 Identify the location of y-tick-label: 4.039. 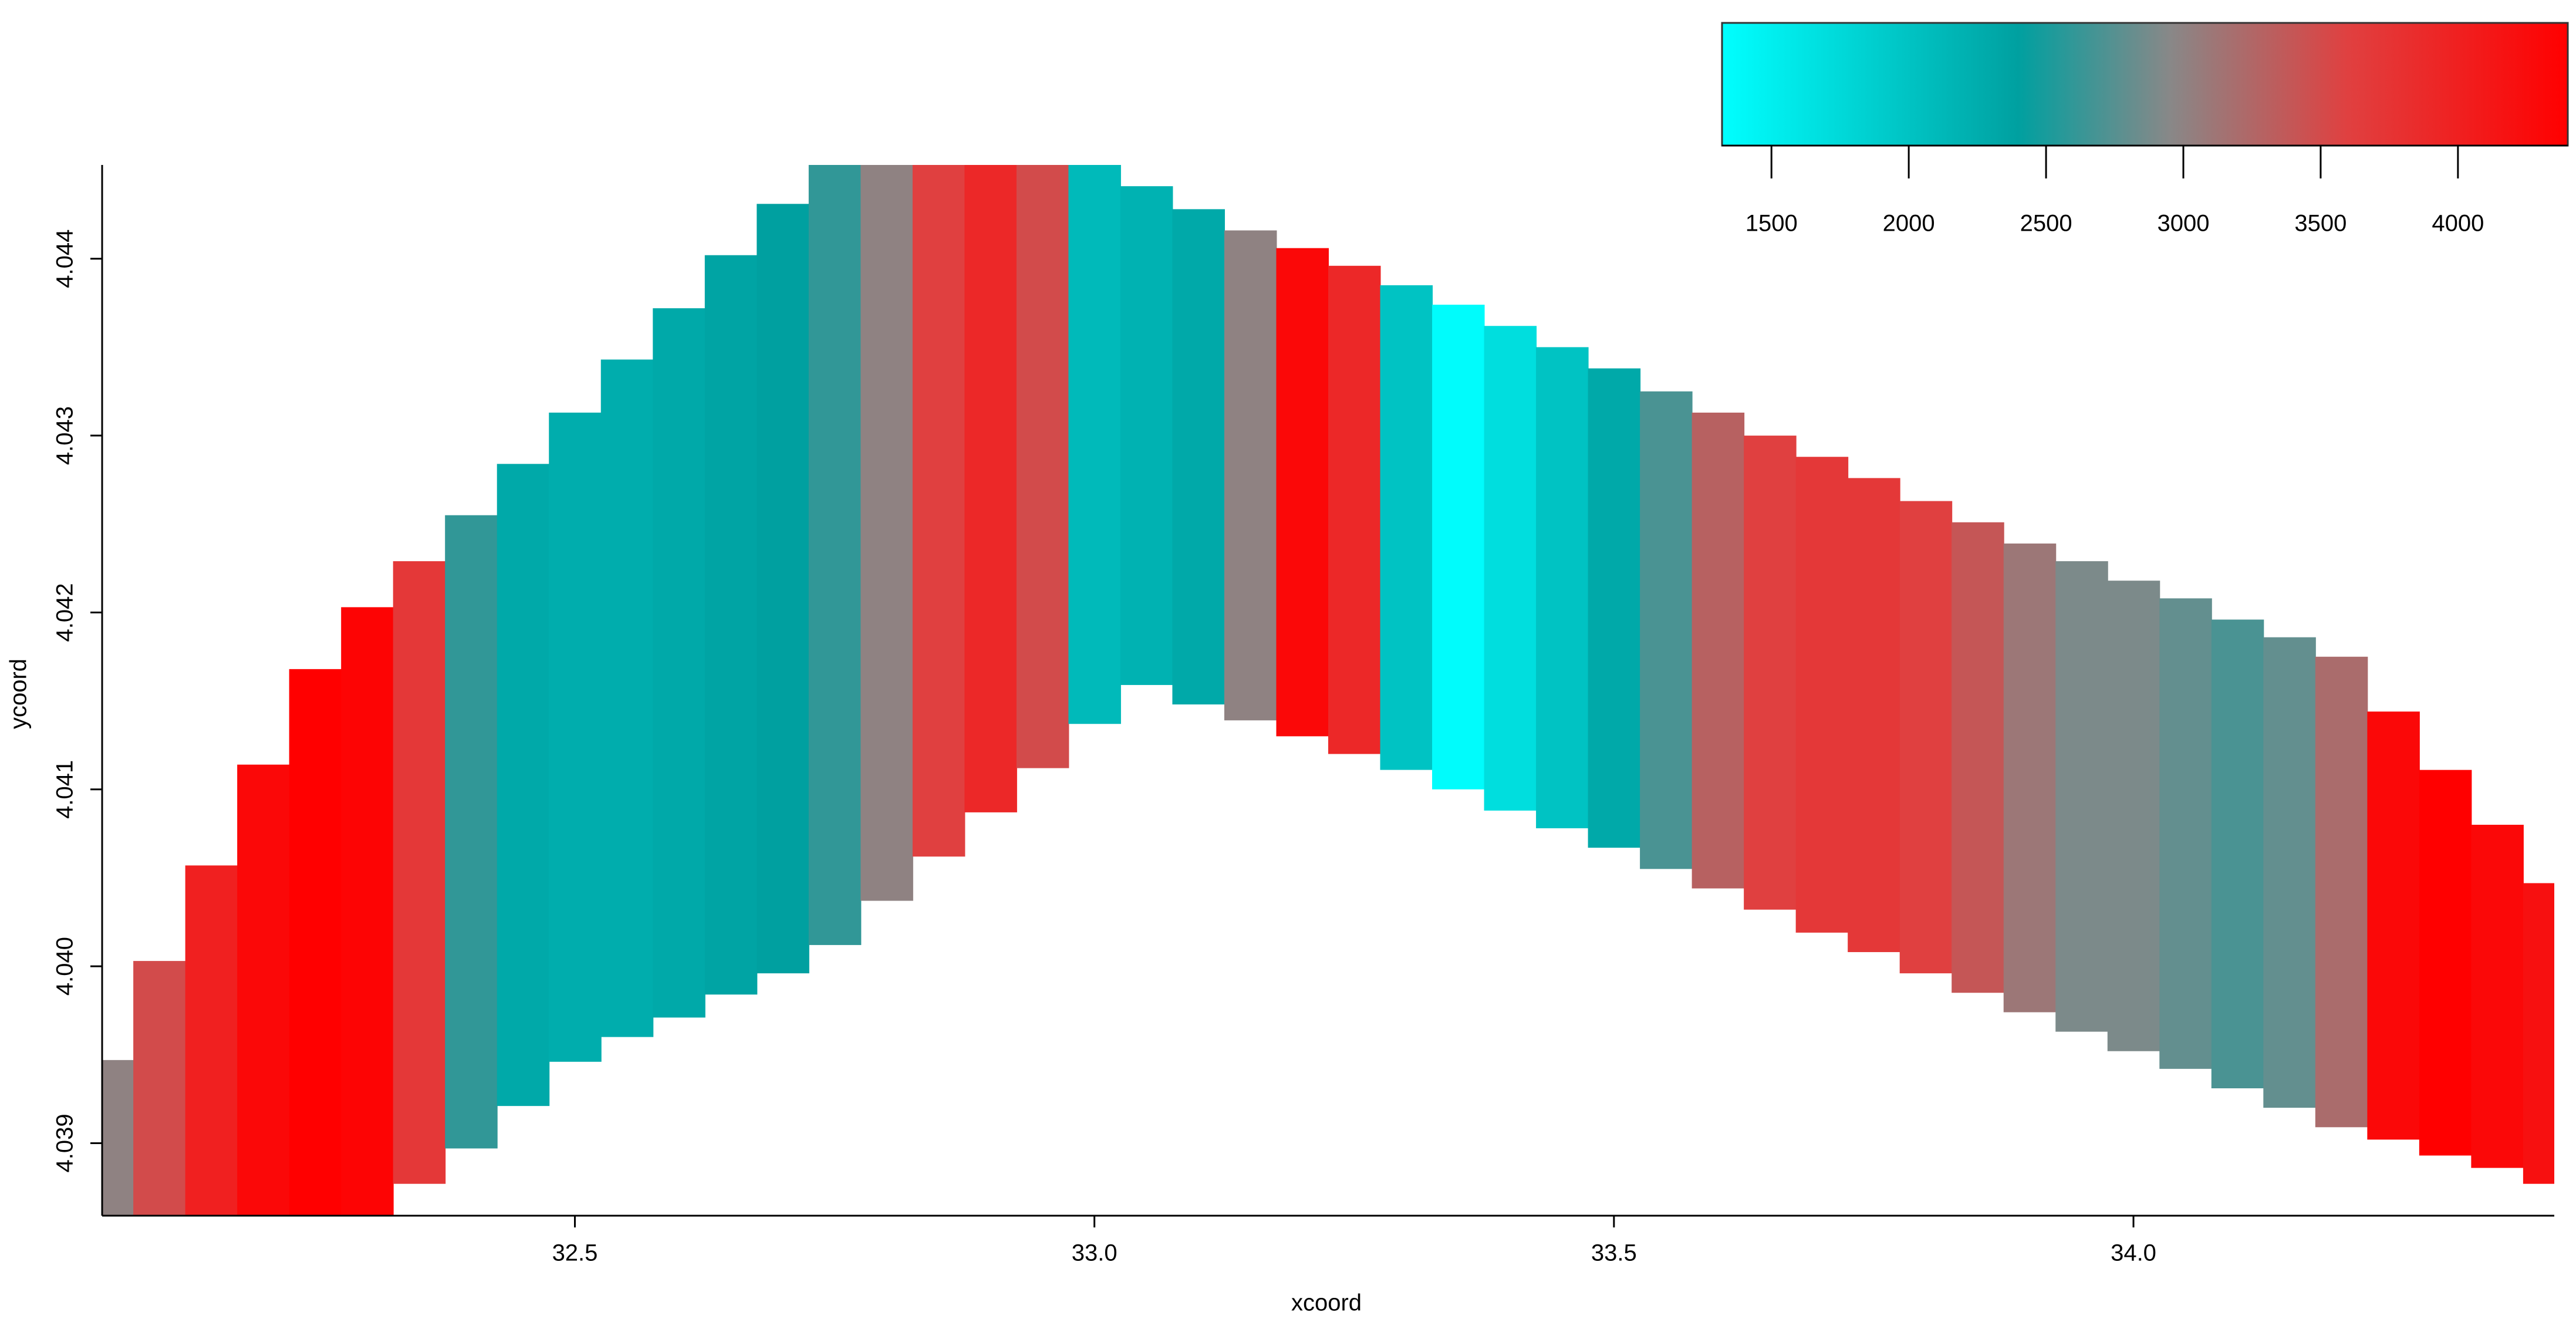
(65, 1143).